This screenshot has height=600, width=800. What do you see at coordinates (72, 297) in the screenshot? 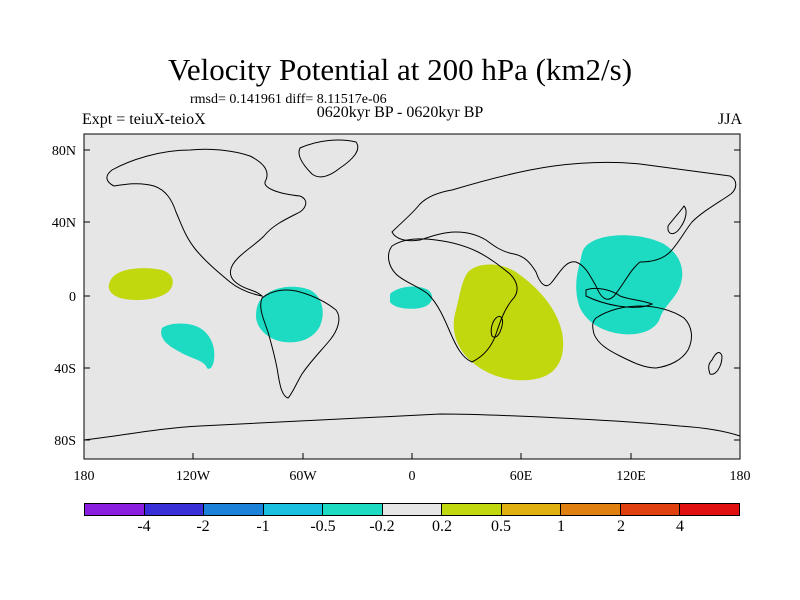
I see `y-tick-label-0: 0` at bounding box center [72, 297].